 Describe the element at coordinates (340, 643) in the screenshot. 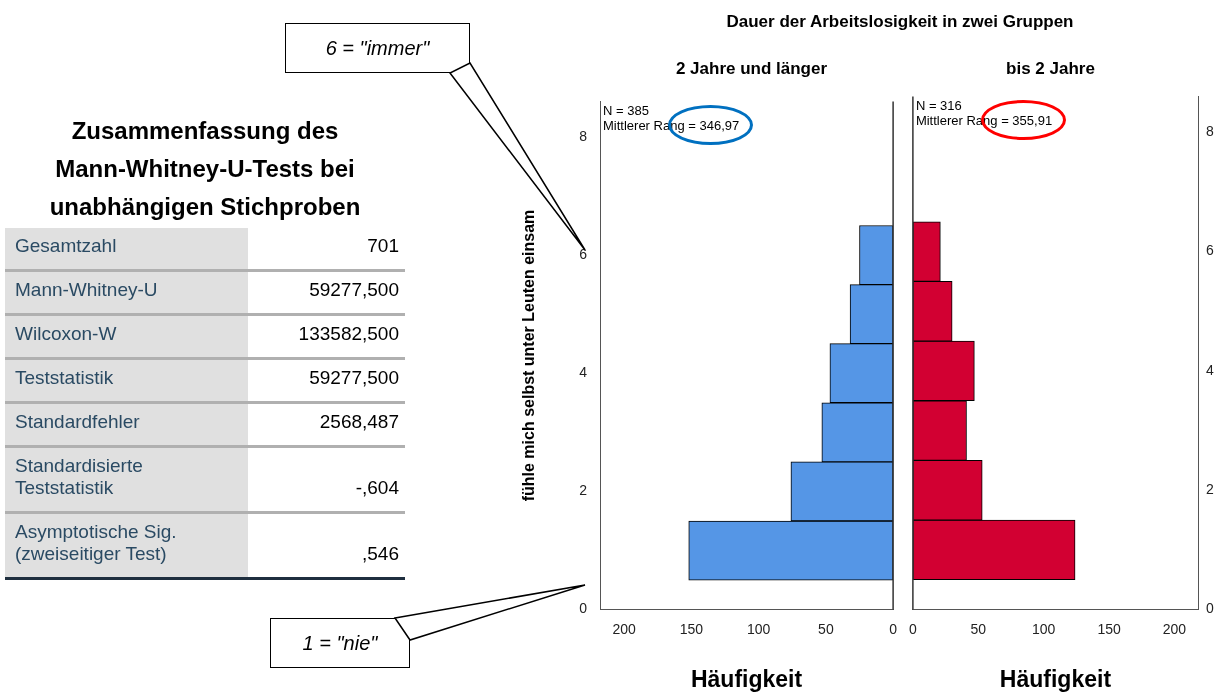

I see `text: 1 = "nie"` at that location.